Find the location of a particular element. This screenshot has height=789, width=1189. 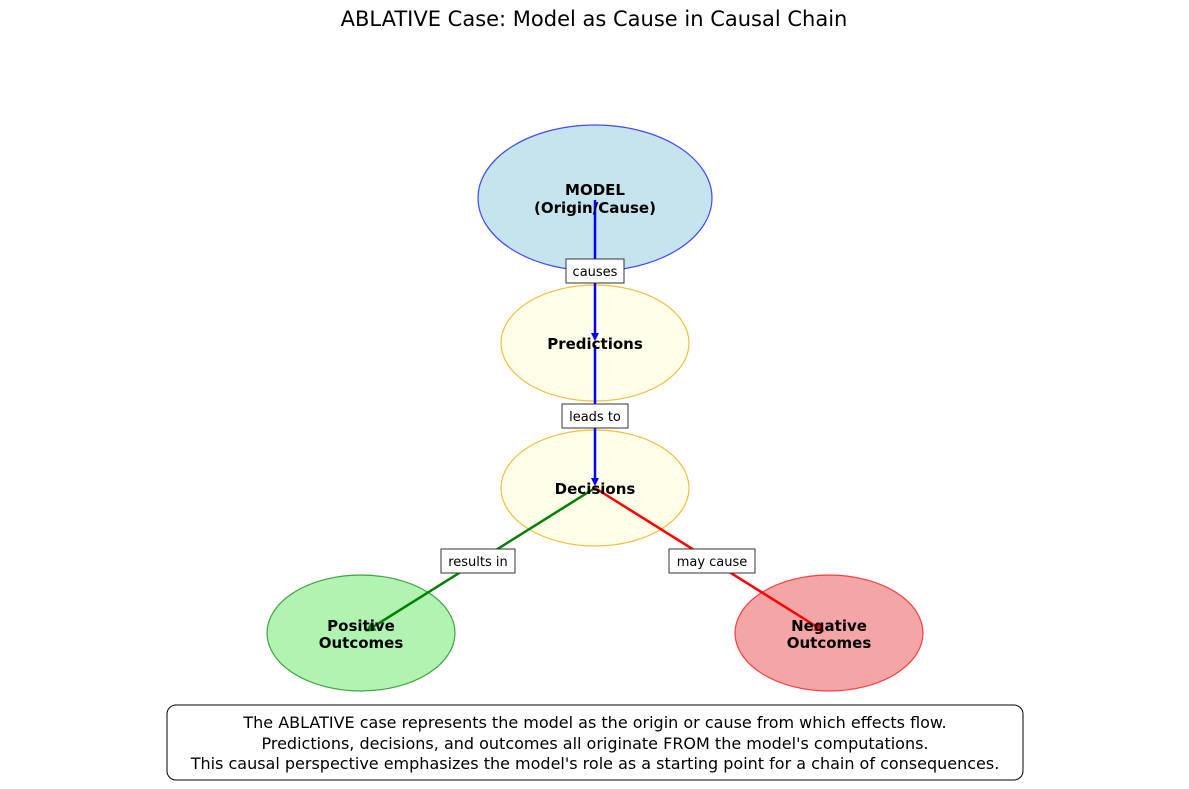

node-positive-label-line1: Positive is located at coordinates (361, 626).